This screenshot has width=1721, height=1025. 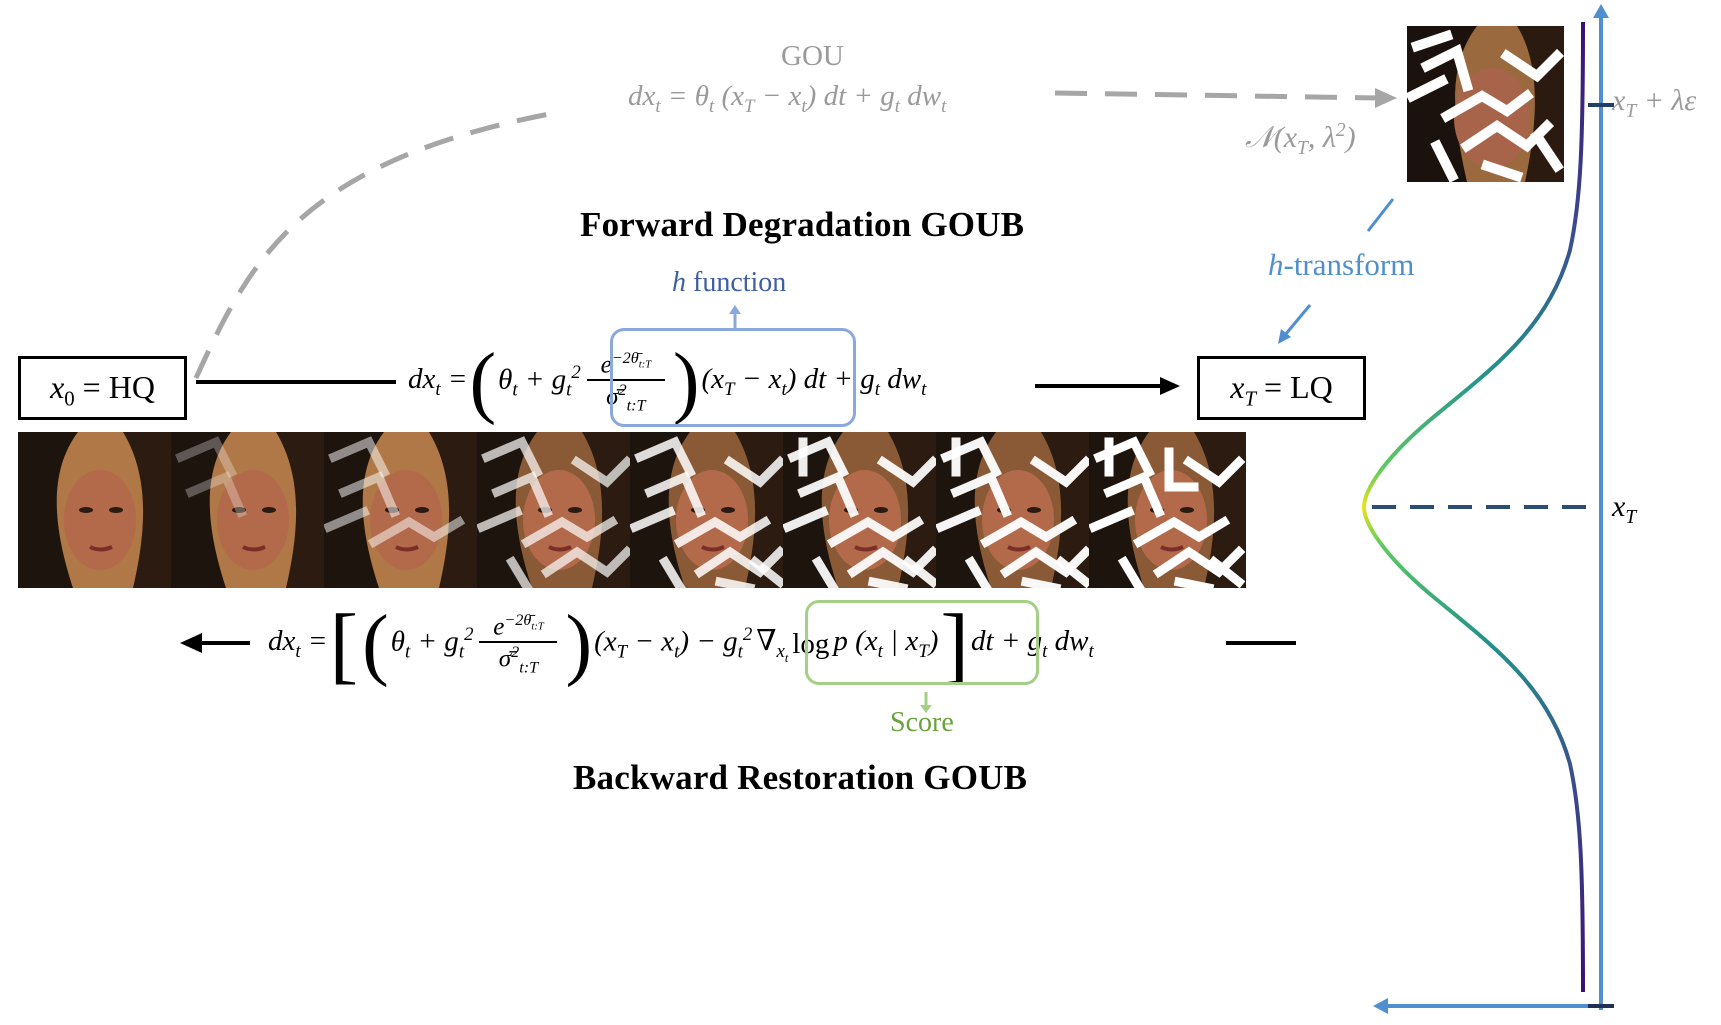 What do you see at coordinates (1170, 386) in the screenshot?
I see `forward-arrow-head` at bounding box center [1170, 386].